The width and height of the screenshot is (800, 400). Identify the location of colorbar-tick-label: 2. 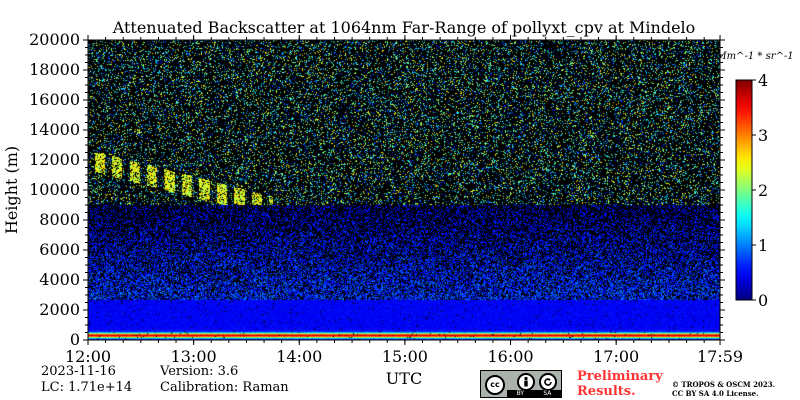
(763, 190).